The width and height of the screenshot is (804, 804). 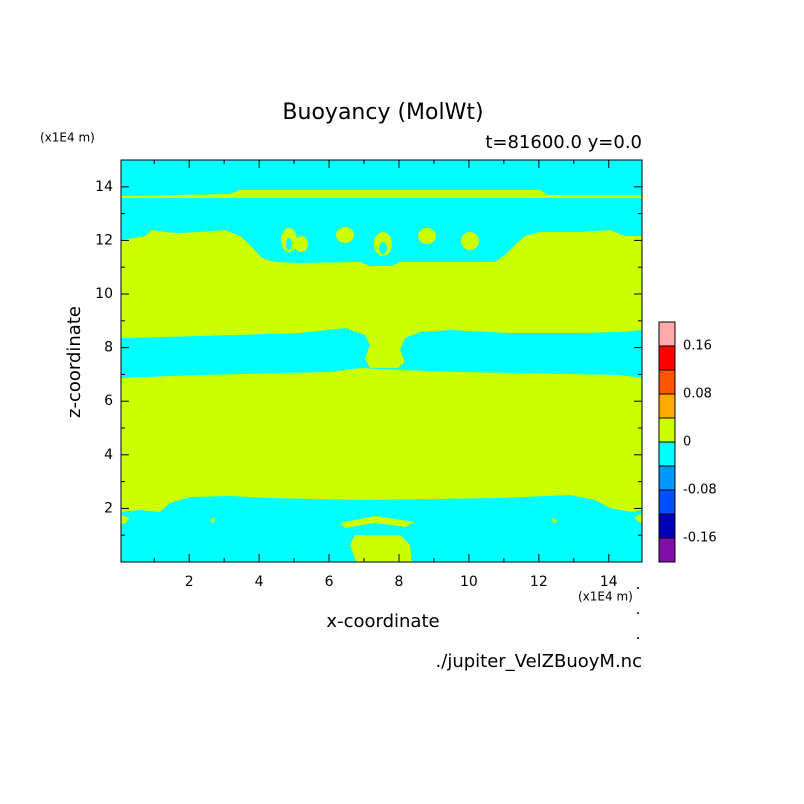 What do you see at coordinates (469, 582) in the screenshot?
I see `x-tick-label: 10` at bounding box center [469, 582].